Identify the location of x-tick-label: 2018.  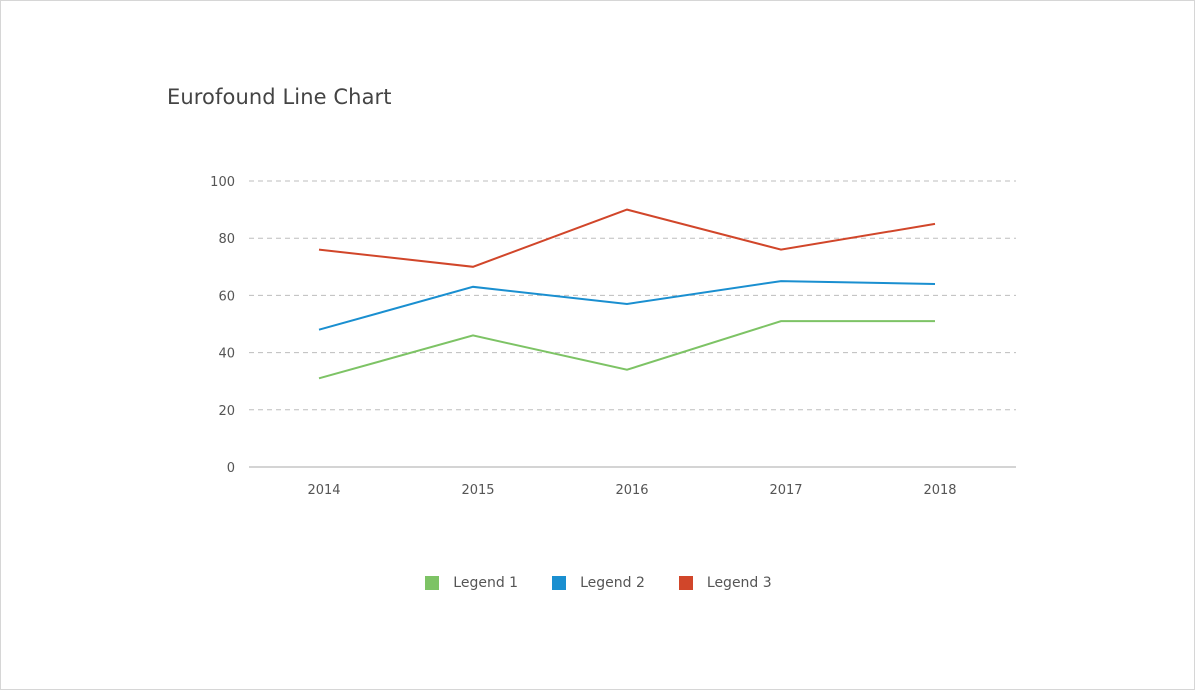
(939, 490).